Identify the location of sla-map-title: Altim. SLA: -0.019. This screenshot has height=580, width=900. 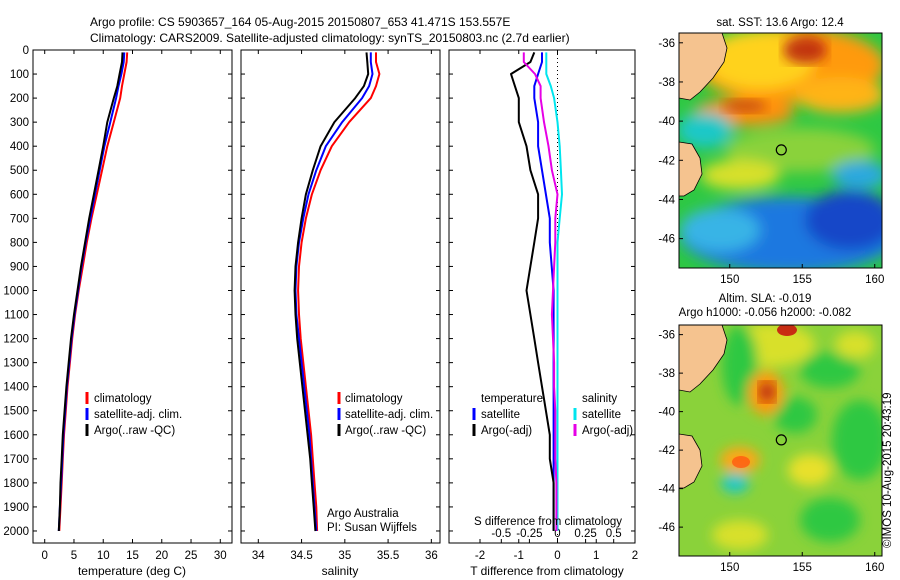
(765, 299).